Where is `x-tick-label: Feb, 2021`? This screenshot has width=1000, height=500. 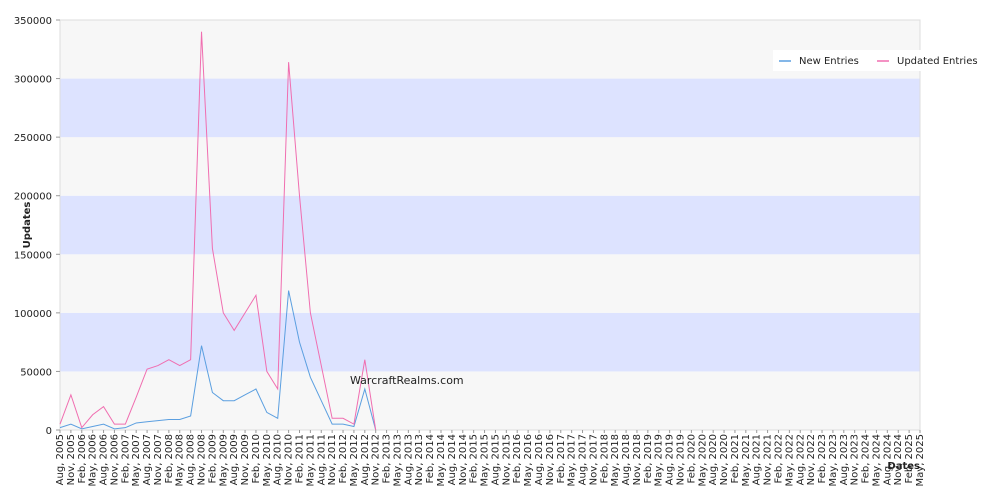
x-tick-label: Feb, 2021 is located at coordinates (735, 459).